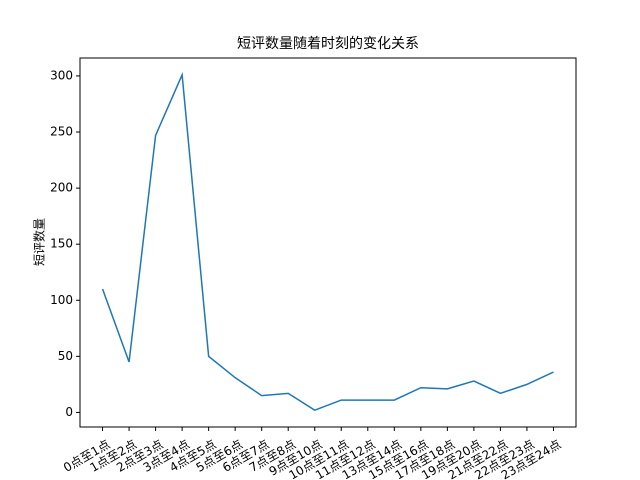 This screenshot has height=480, width=640. I want to click on y-tick-label: 0, so click(69, 412).